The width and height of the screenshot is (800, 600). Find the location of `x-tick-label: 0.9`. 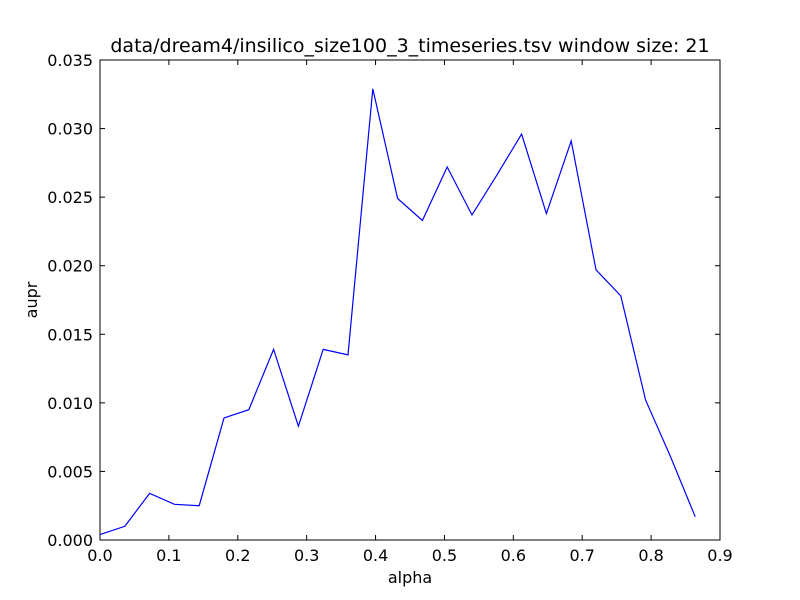

x-tick-label: 0.9 is located at coordinates (719, 555).